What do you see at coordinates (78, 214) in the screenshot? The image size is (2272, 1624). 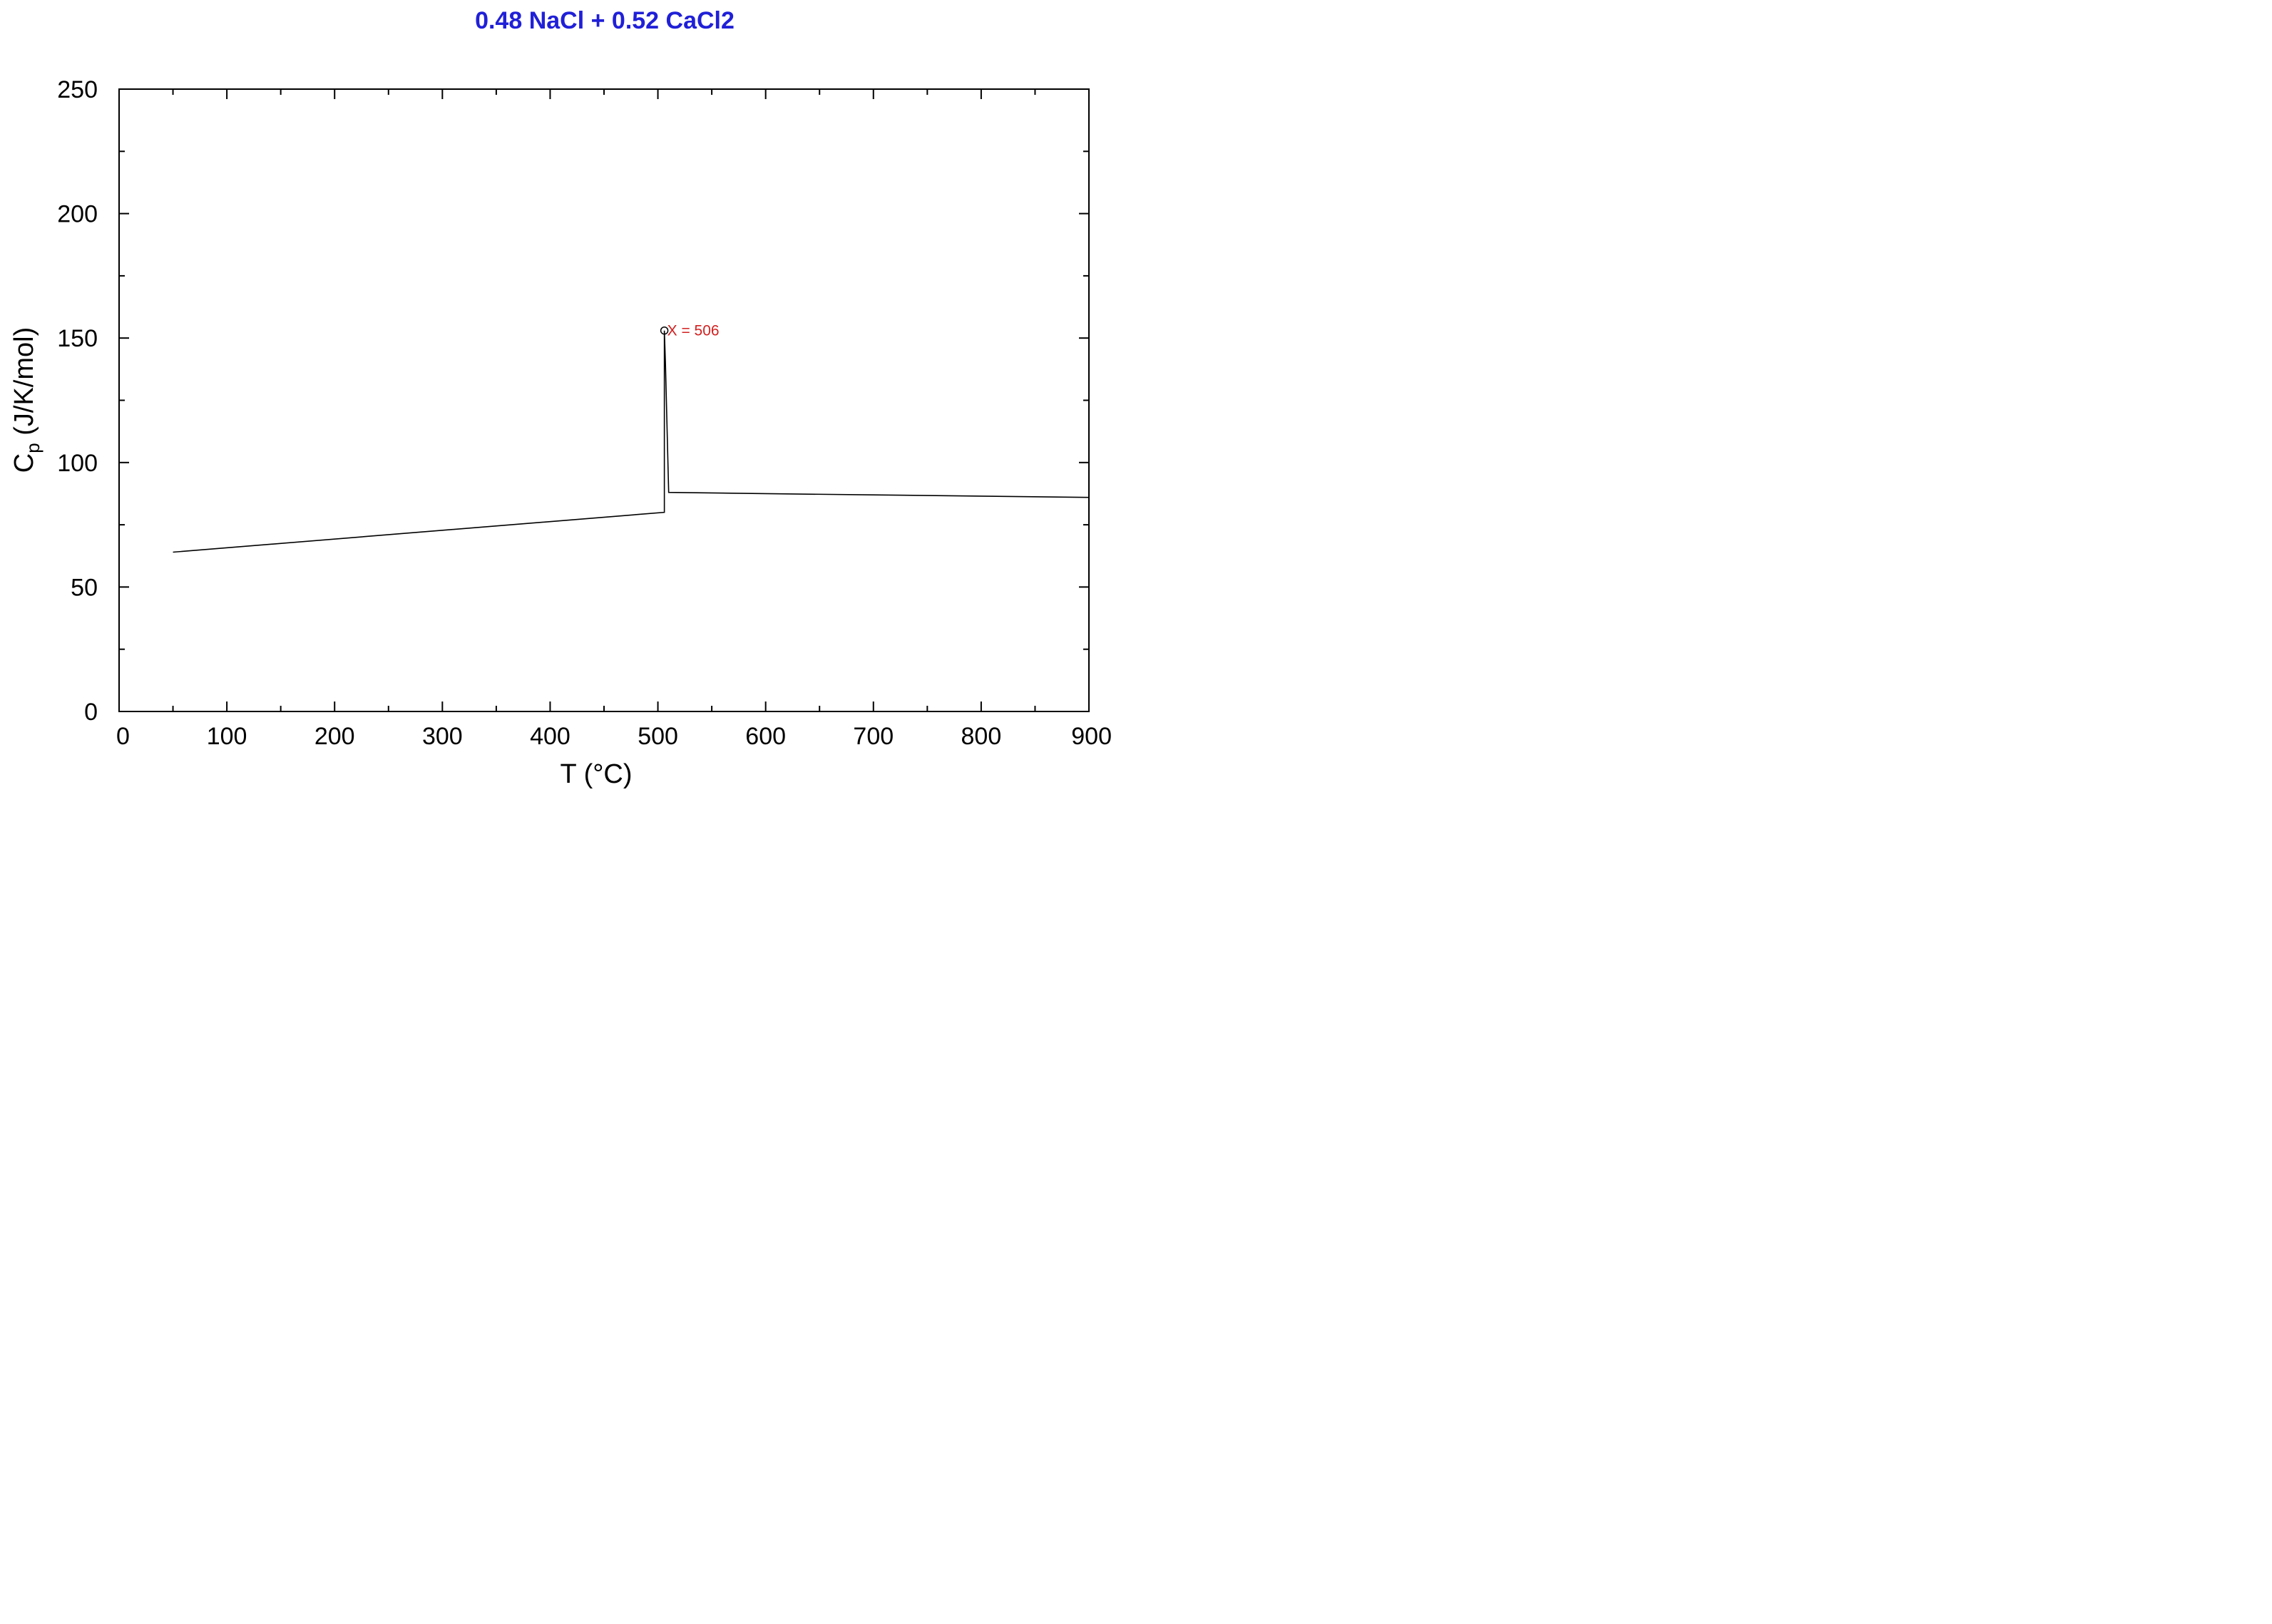 I see `y-tick-label: 200` at bounding box center [78, 214].